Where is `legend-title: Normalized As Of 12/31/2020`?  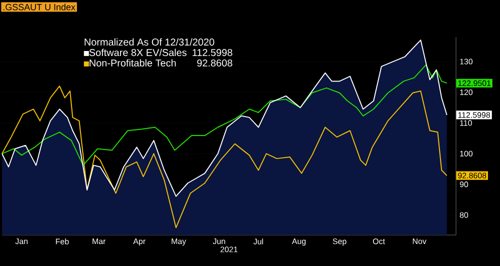 legend-title: Normalized As Of 12/31/2020 is located at coordinates (149, 42).